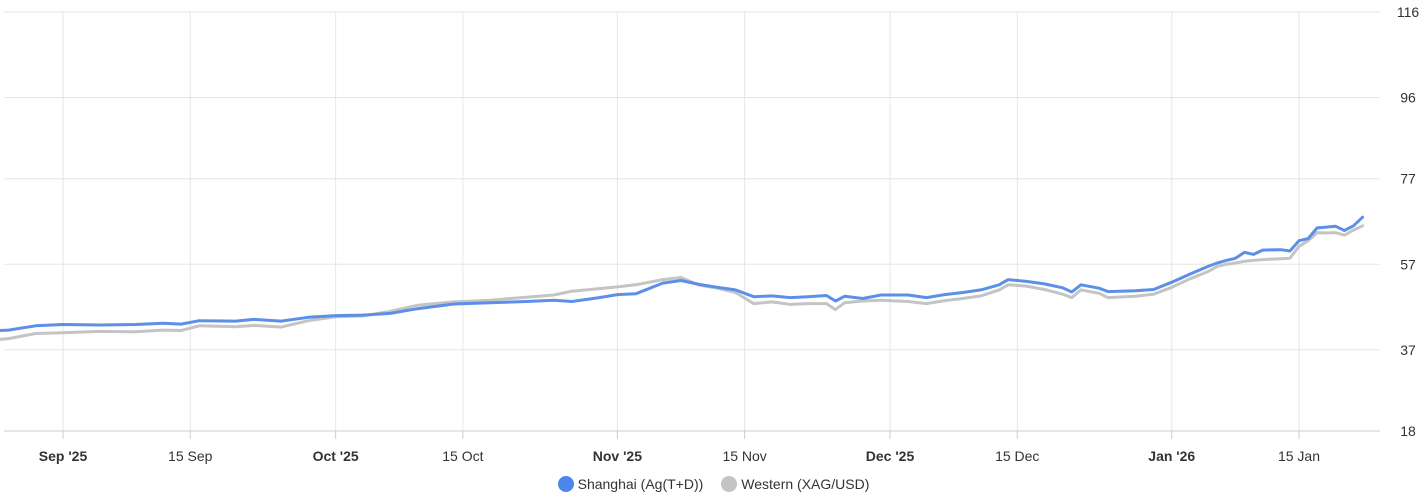  What do you see at coordinates (190, 456) in the screenshot?
I see `x-tick-label: 15 Sep` at bounding box center [190, 456].